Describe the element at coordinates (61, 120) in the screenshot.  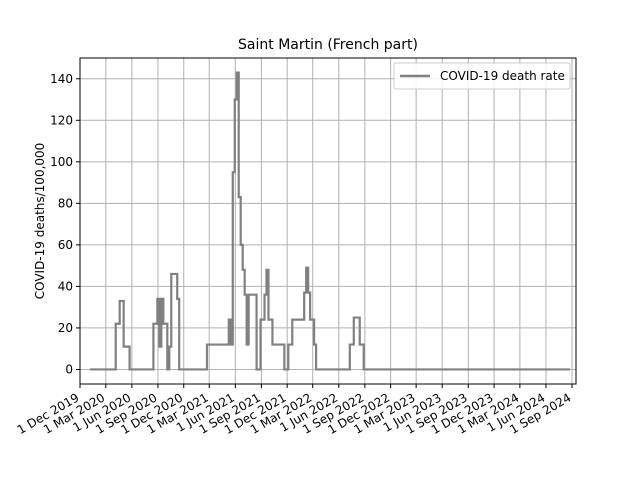
I see `y-tick-label: 120` at that location.